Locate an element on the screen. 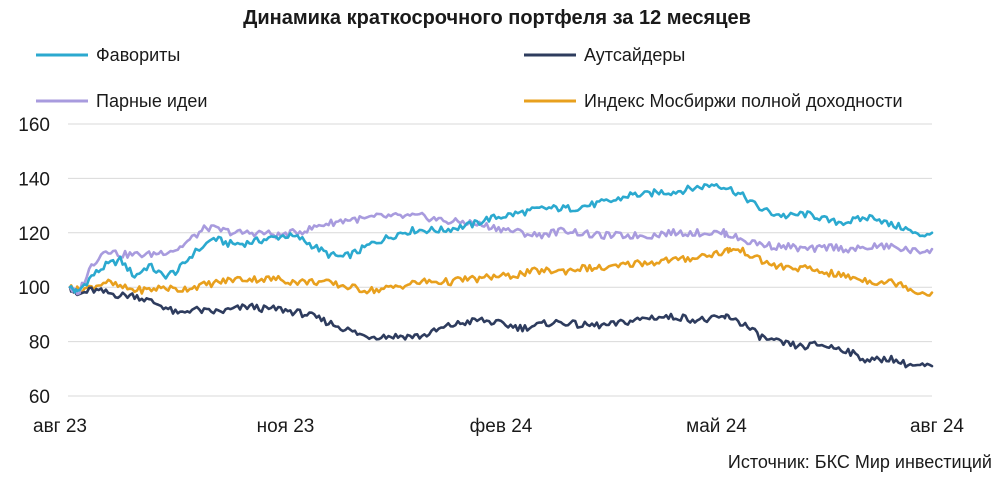 This screenshot has width=1000, height=488. legend-label: Парные идеи is located at coordinates (151, 101).